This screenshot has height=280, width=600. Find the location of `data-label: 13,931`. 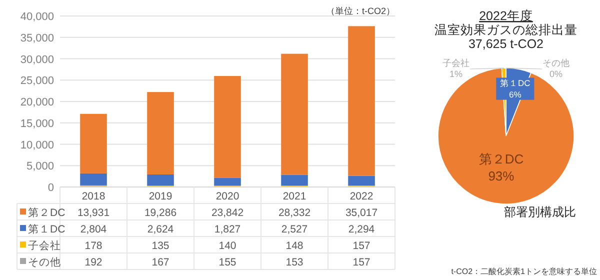

data-label: 13,931 is located at coordinates (93, 213).